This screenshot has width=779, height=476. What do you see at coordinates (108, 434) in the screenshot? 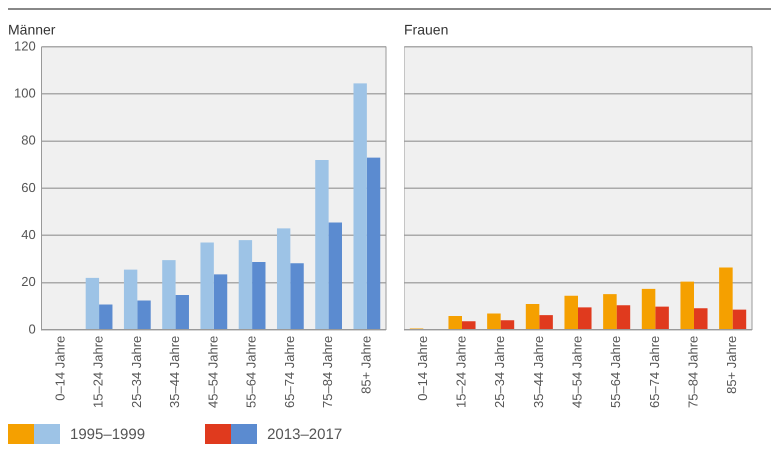
I see `legend-label: 1995–1999` at bounding box center [108, 434].